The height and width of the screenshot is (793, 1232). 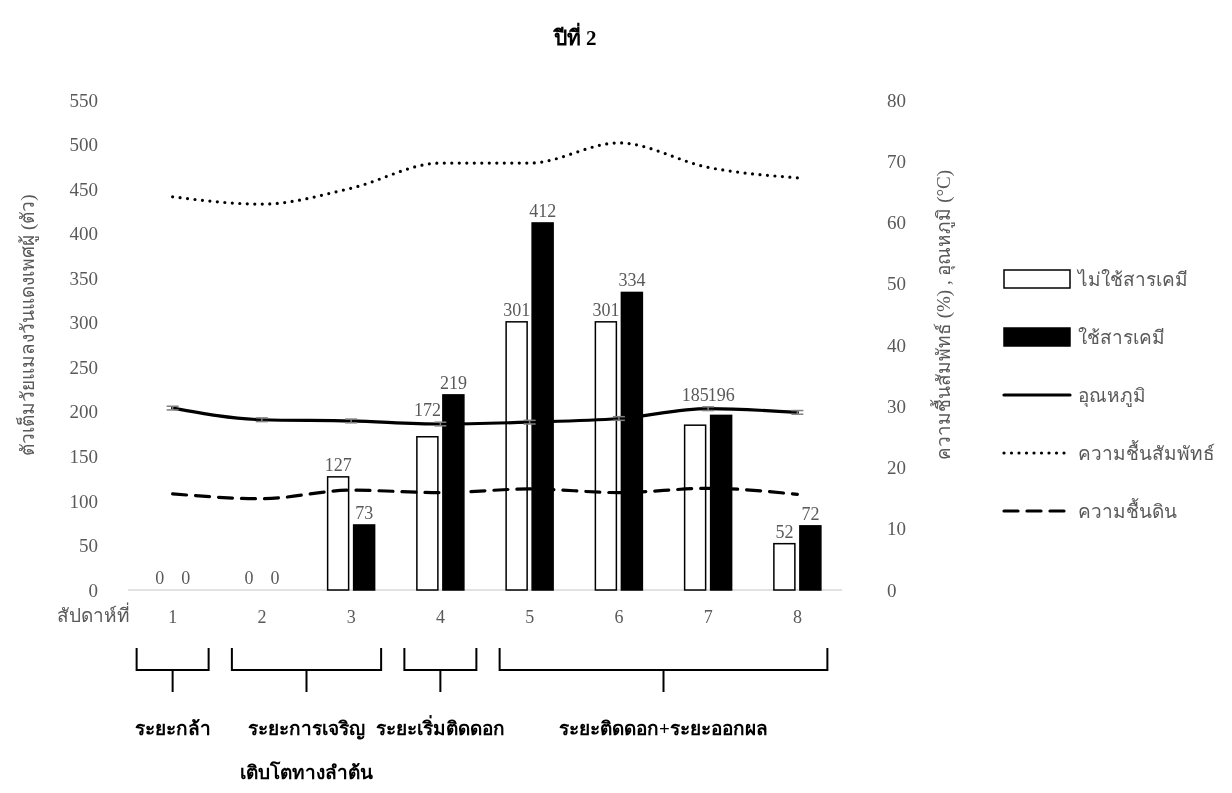 I want to click on data-label: 196, so click(x=721, y=394).